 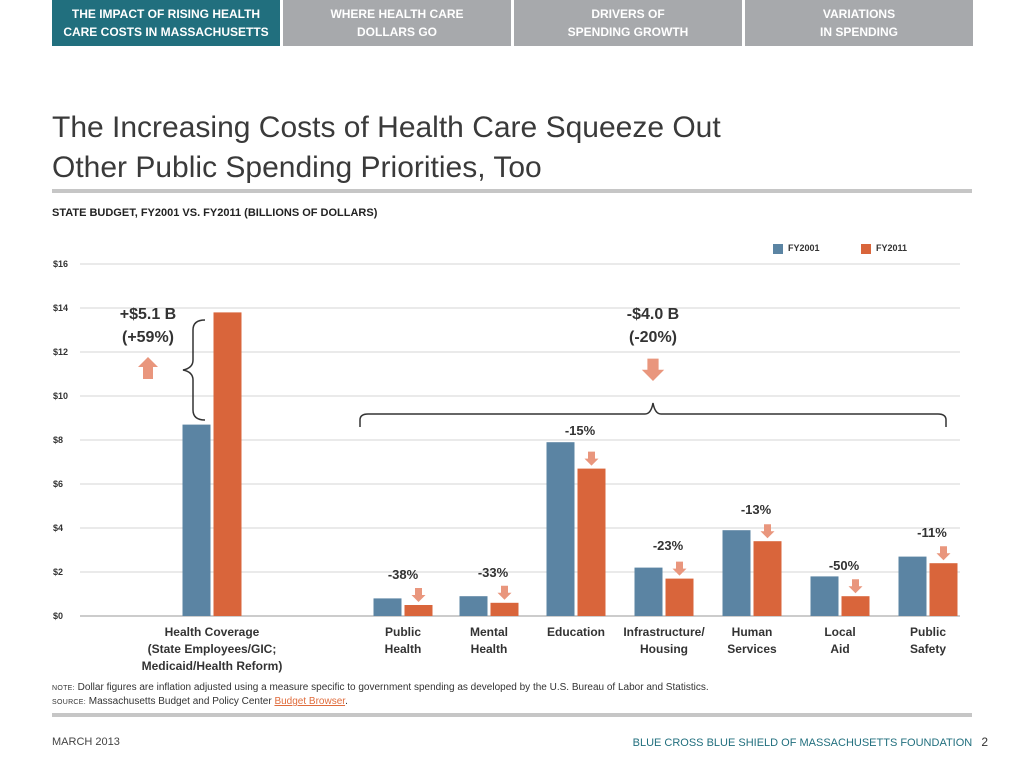 What do you see at coordinates (194, 370) in the screenshot?
I see `health-coverage-brace` at bounding box center [194, 370].